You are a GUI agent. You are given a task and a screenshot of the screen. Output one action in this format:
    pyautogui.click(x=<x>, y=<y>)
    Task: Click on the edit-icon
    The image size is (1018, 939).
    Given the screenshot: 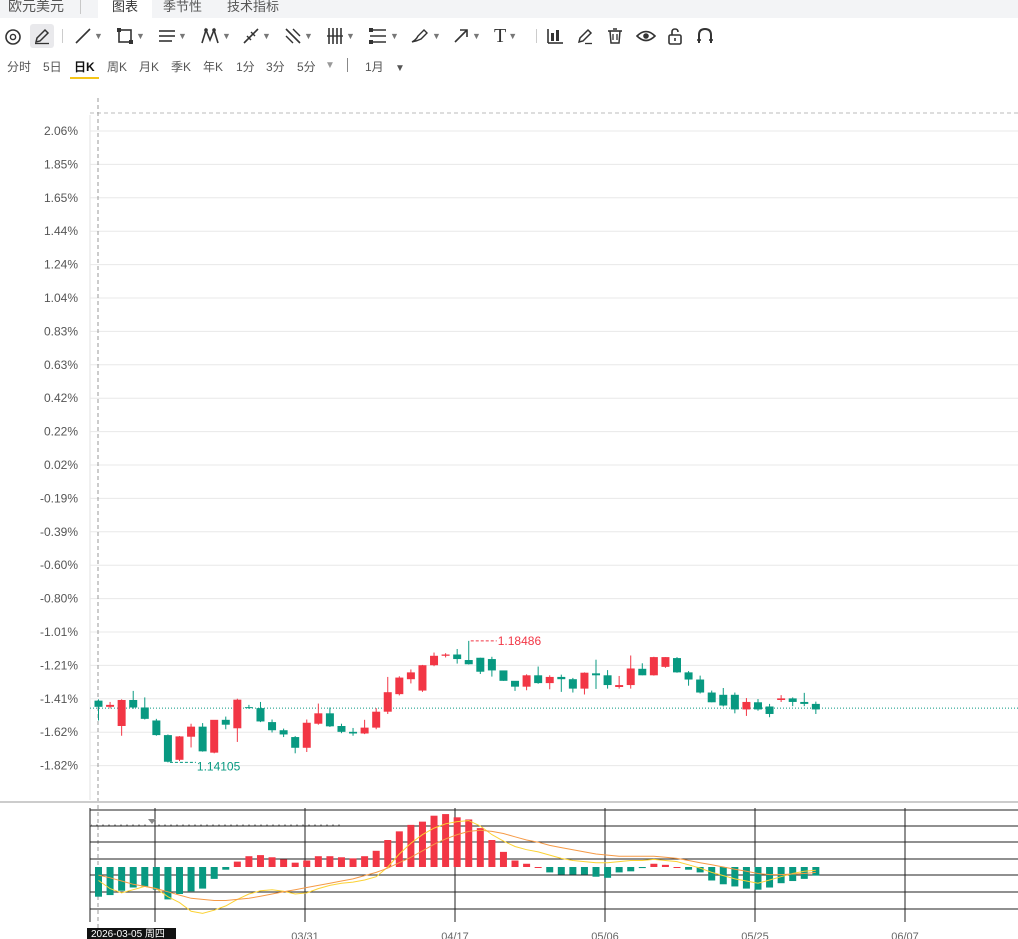 What is the action you would take?
    pyautogui.click(x=585, y=36)
    